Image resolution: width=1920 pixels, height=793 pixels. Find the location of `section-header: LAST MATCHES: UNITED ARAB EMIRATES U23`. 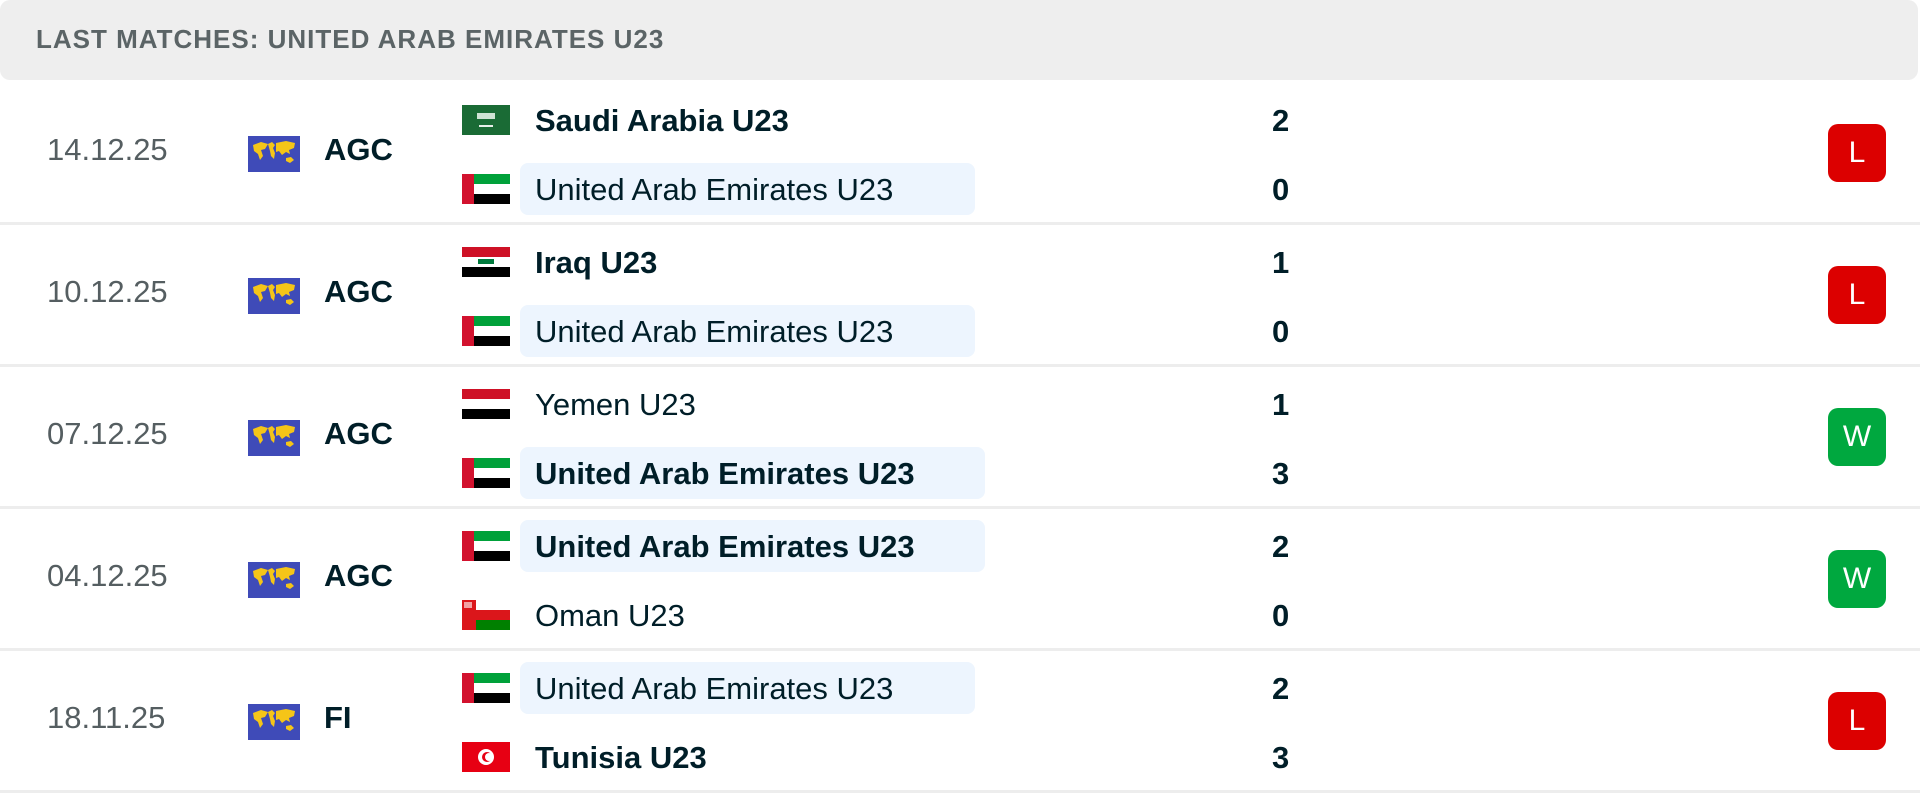

section-header: LAST MATCHES: UNITED ARAB EMIRATES U23 is located at coordinates (959, 40).